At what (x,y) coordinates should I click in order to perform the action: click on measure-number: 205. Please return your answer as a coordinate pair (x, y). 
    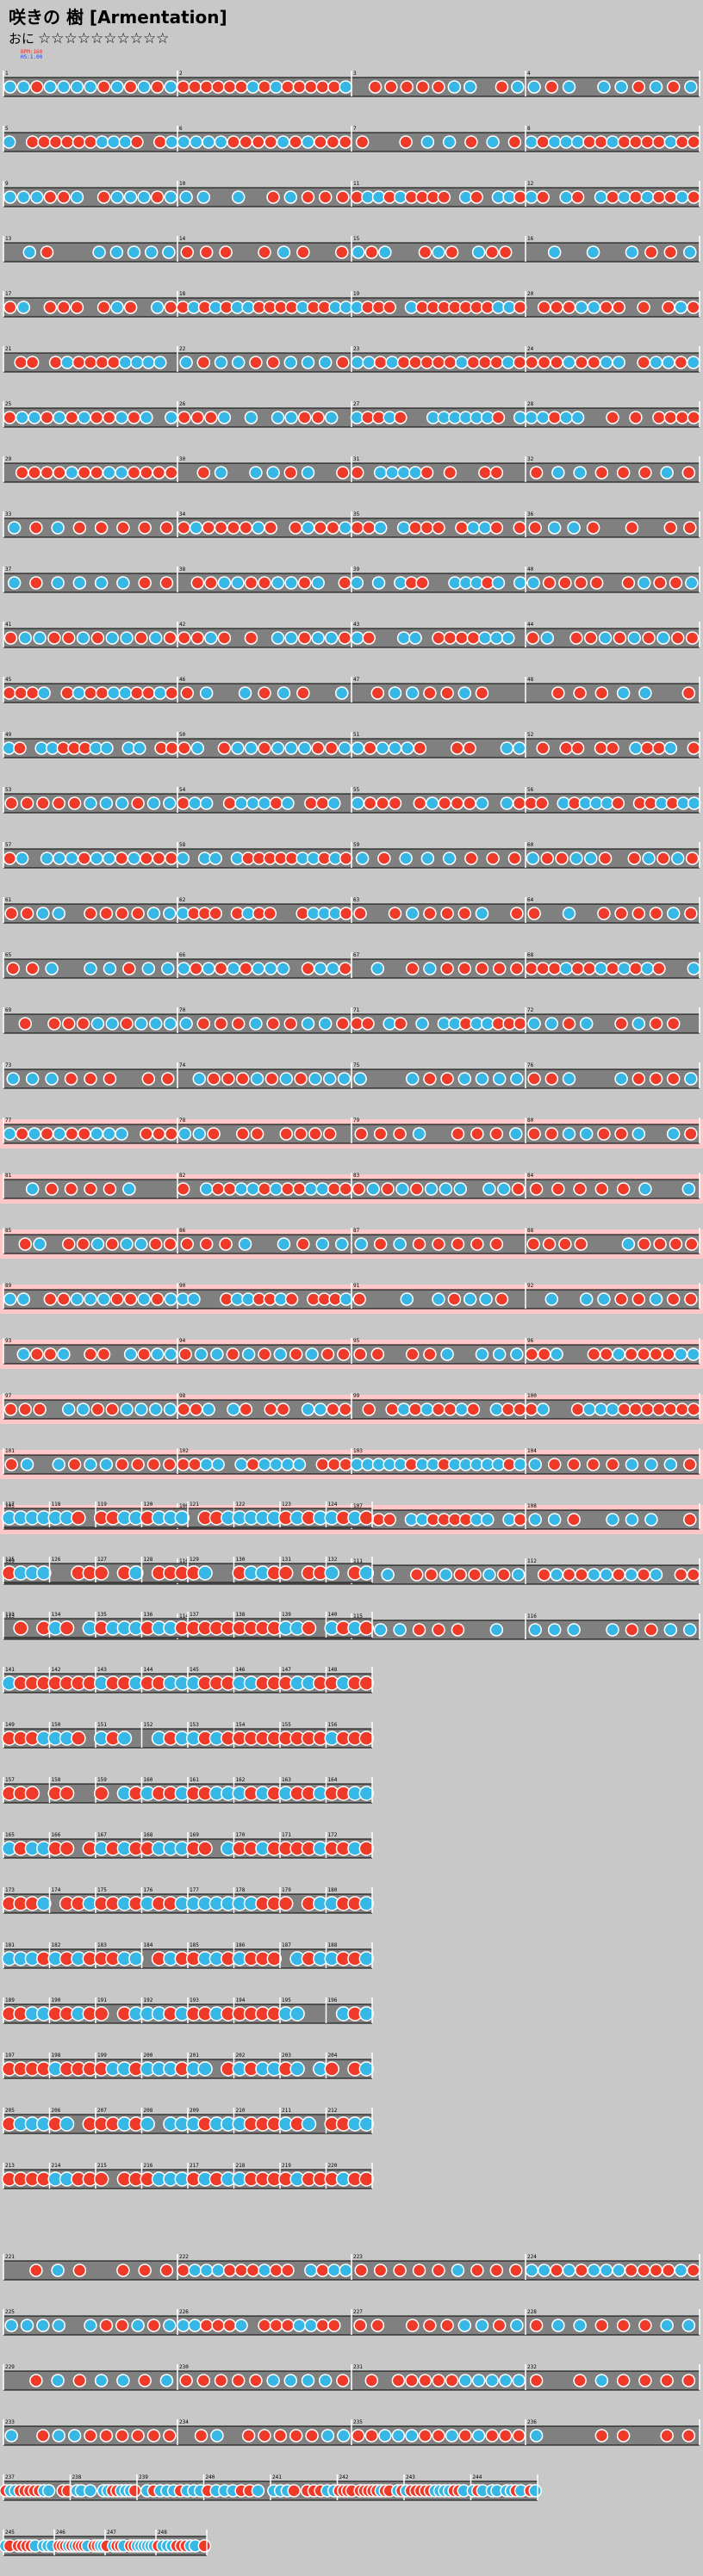
    Looking at the image, I should click on (10, 2111).